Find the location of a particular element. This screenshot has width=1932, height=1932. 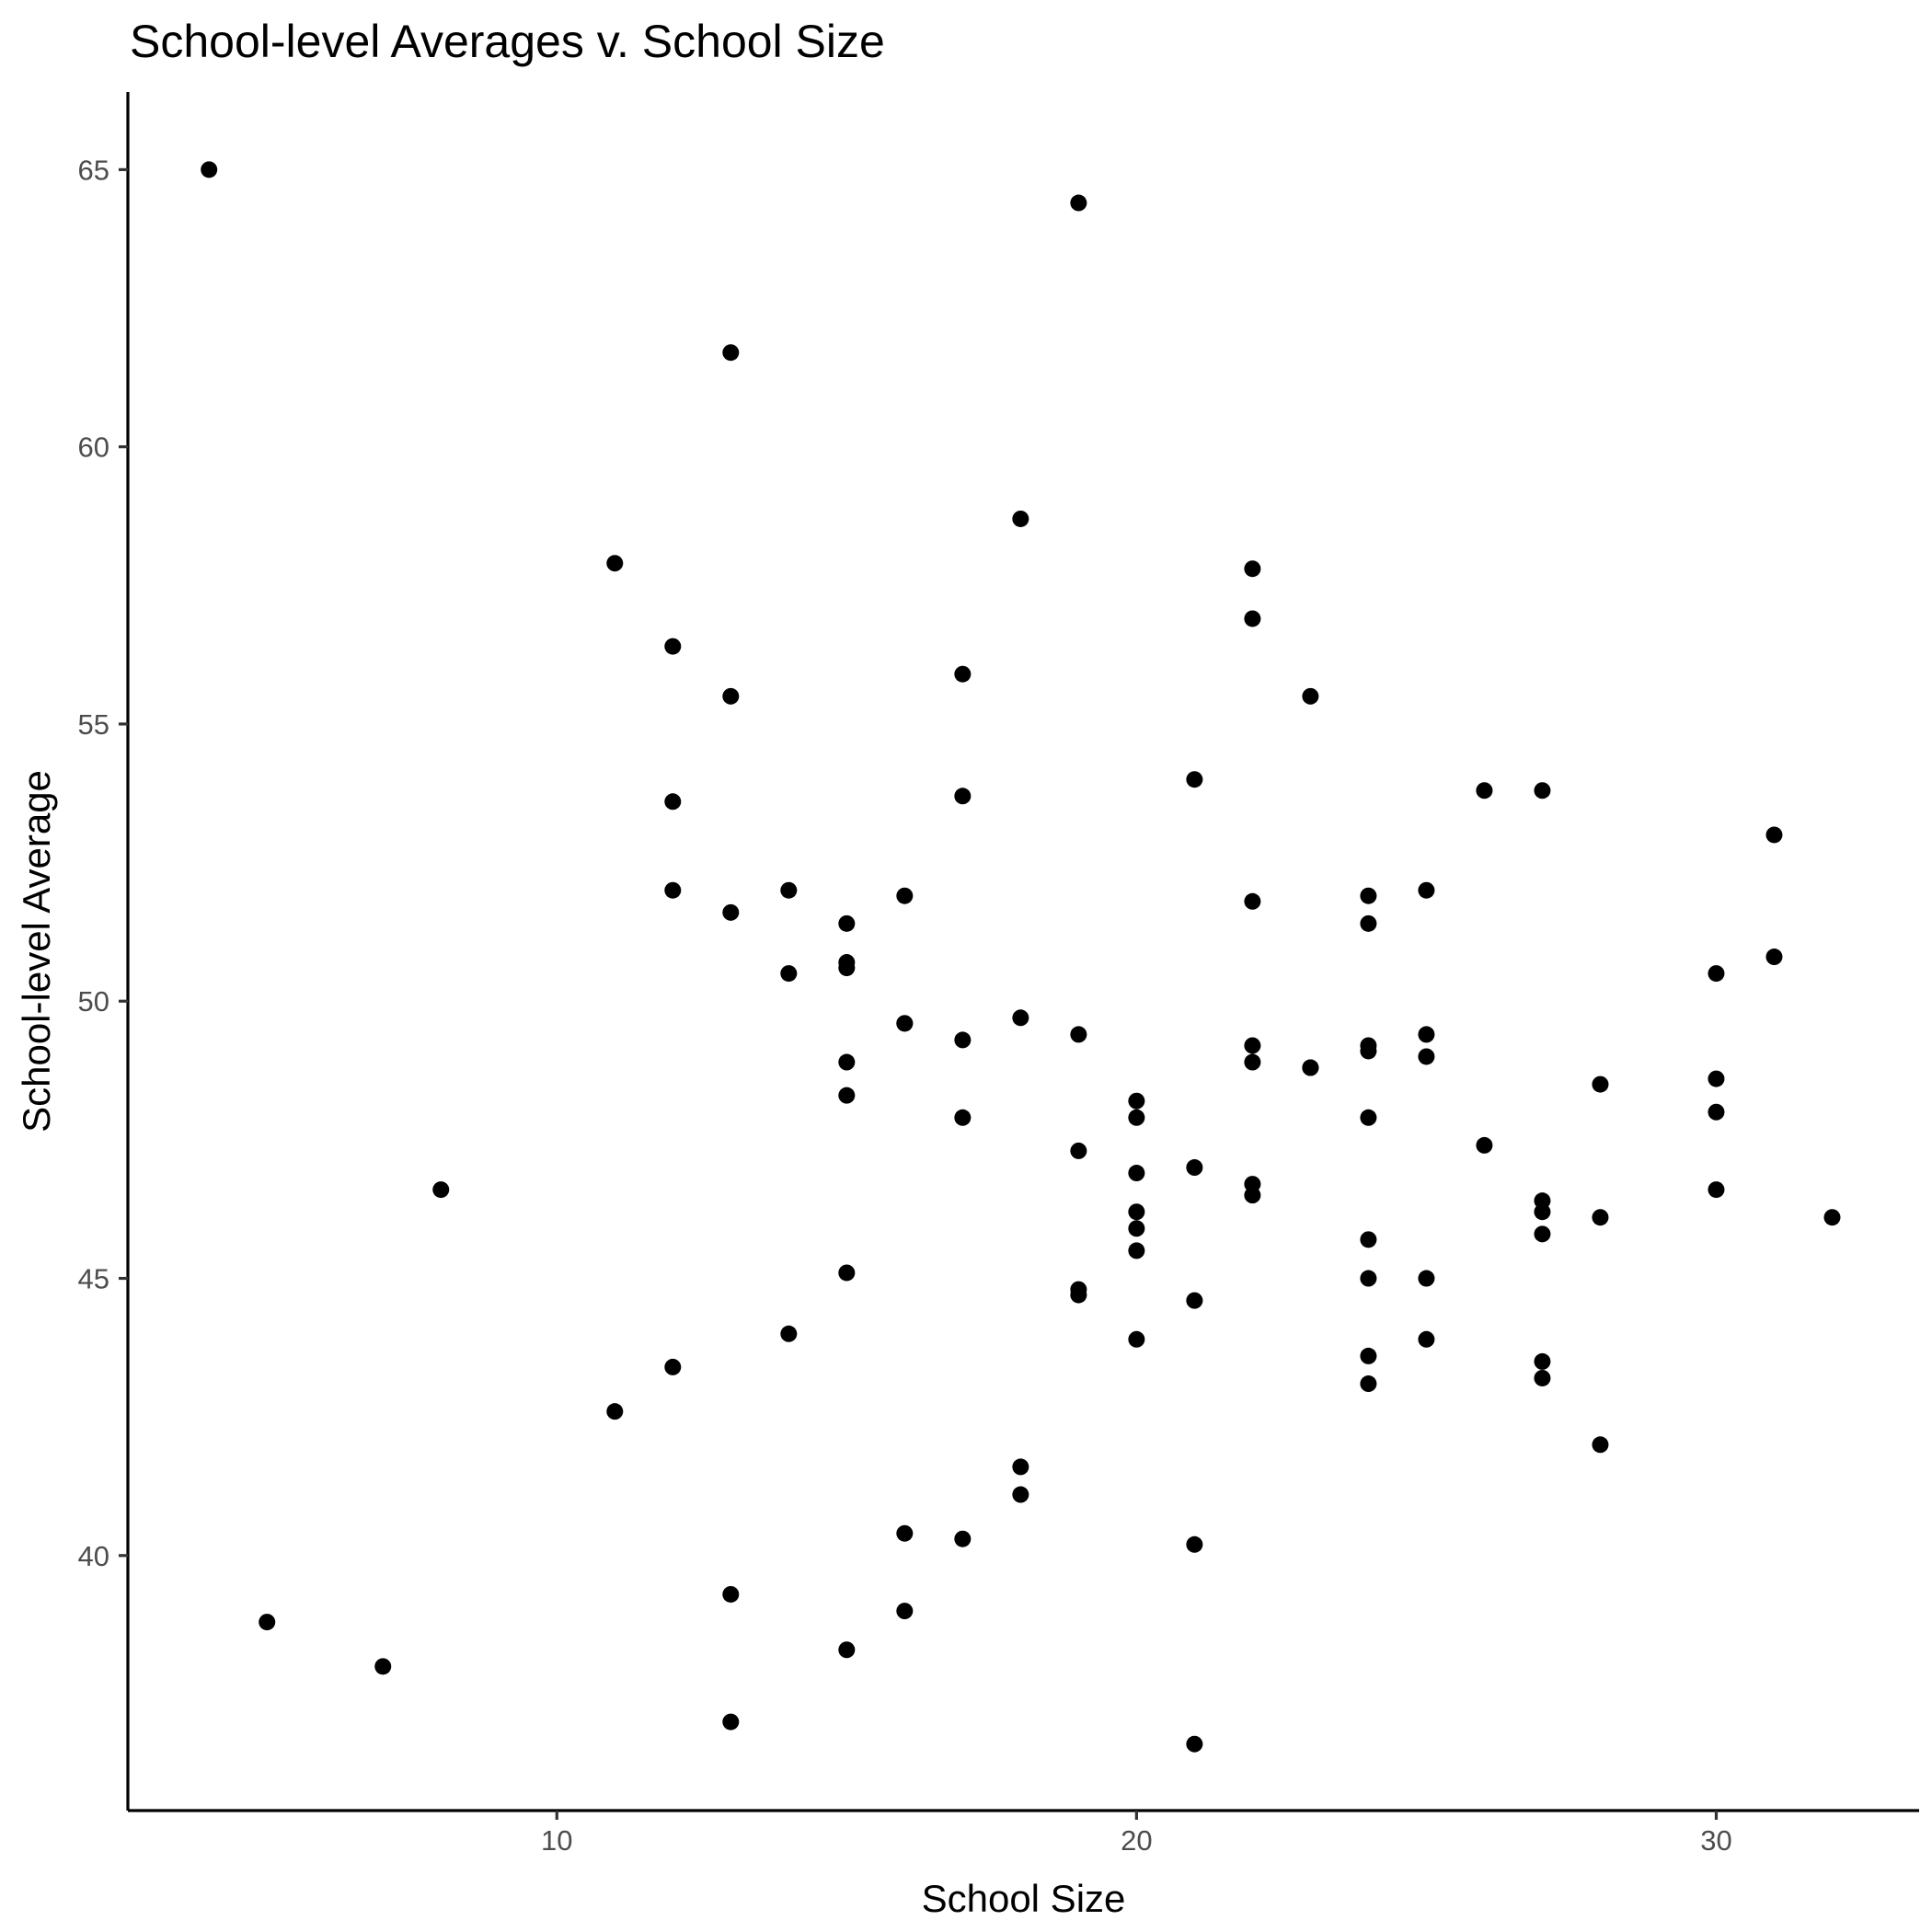

x-tick-label: 10 is located at coordinates (556, 1840).